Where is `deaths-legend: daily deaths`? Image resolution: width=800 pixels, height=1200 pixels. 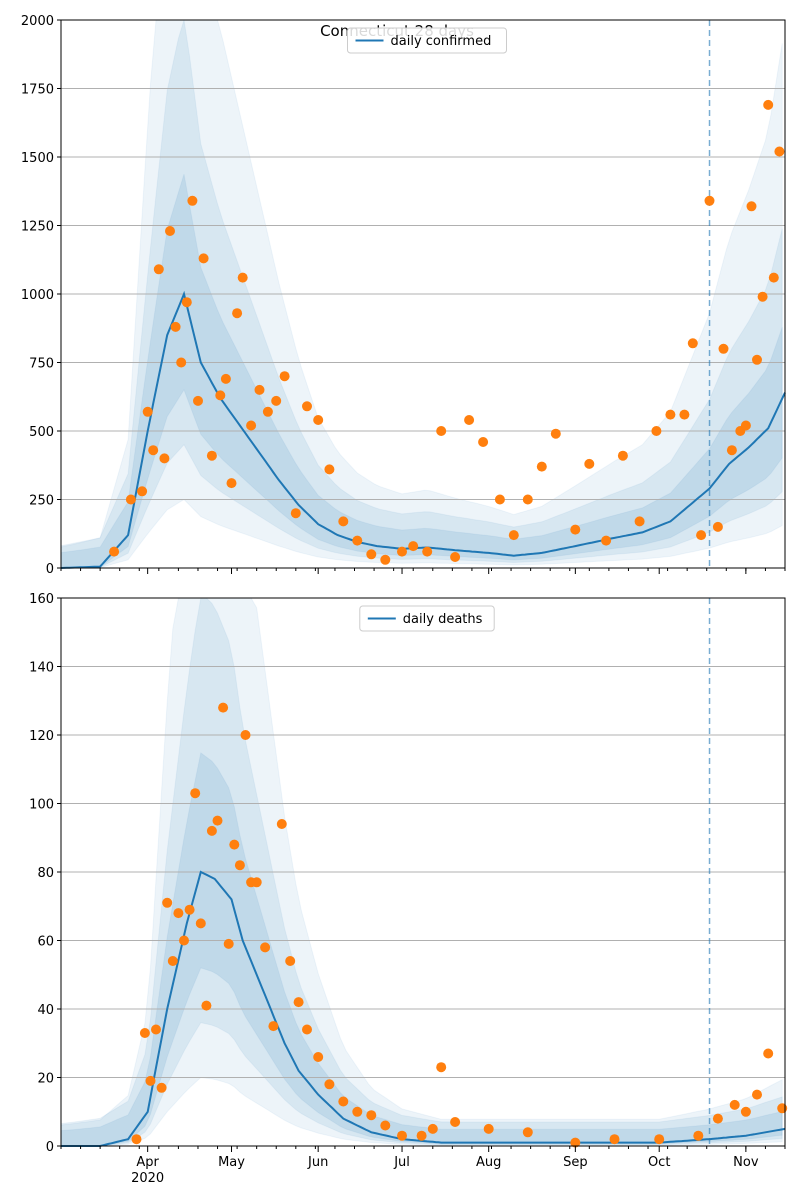
deaths-legend: daily deaths is located at coordinates (427, 618).